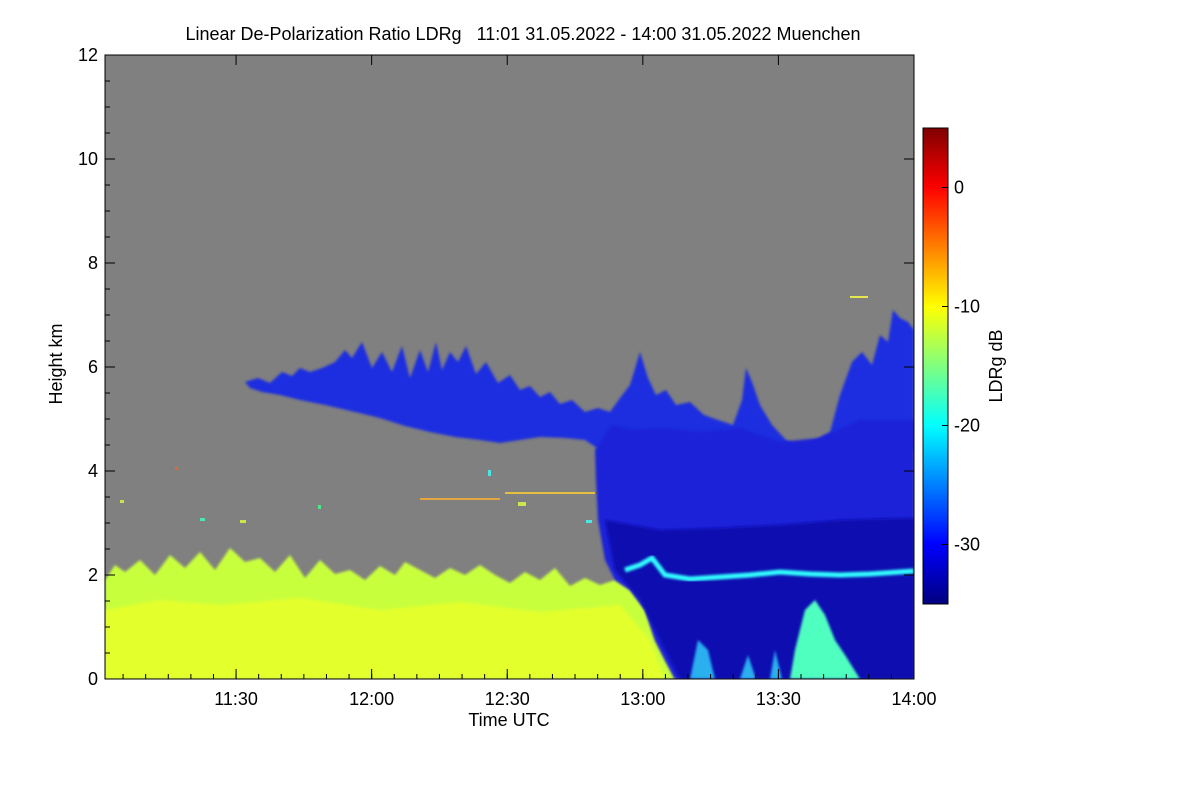 The width and height of the screenshot is (1200, 800). What do you see at coordinates (385, 638) in the screenshot?
I see `aerosol-highlight` at bounding box center [385, 638].